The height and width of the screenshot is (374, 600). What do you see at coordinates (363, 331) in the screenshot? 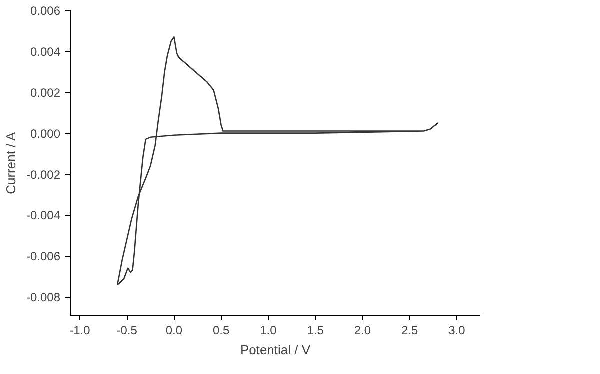
I see `x-tick-label: 2.0` at bounding box center [363, 331].